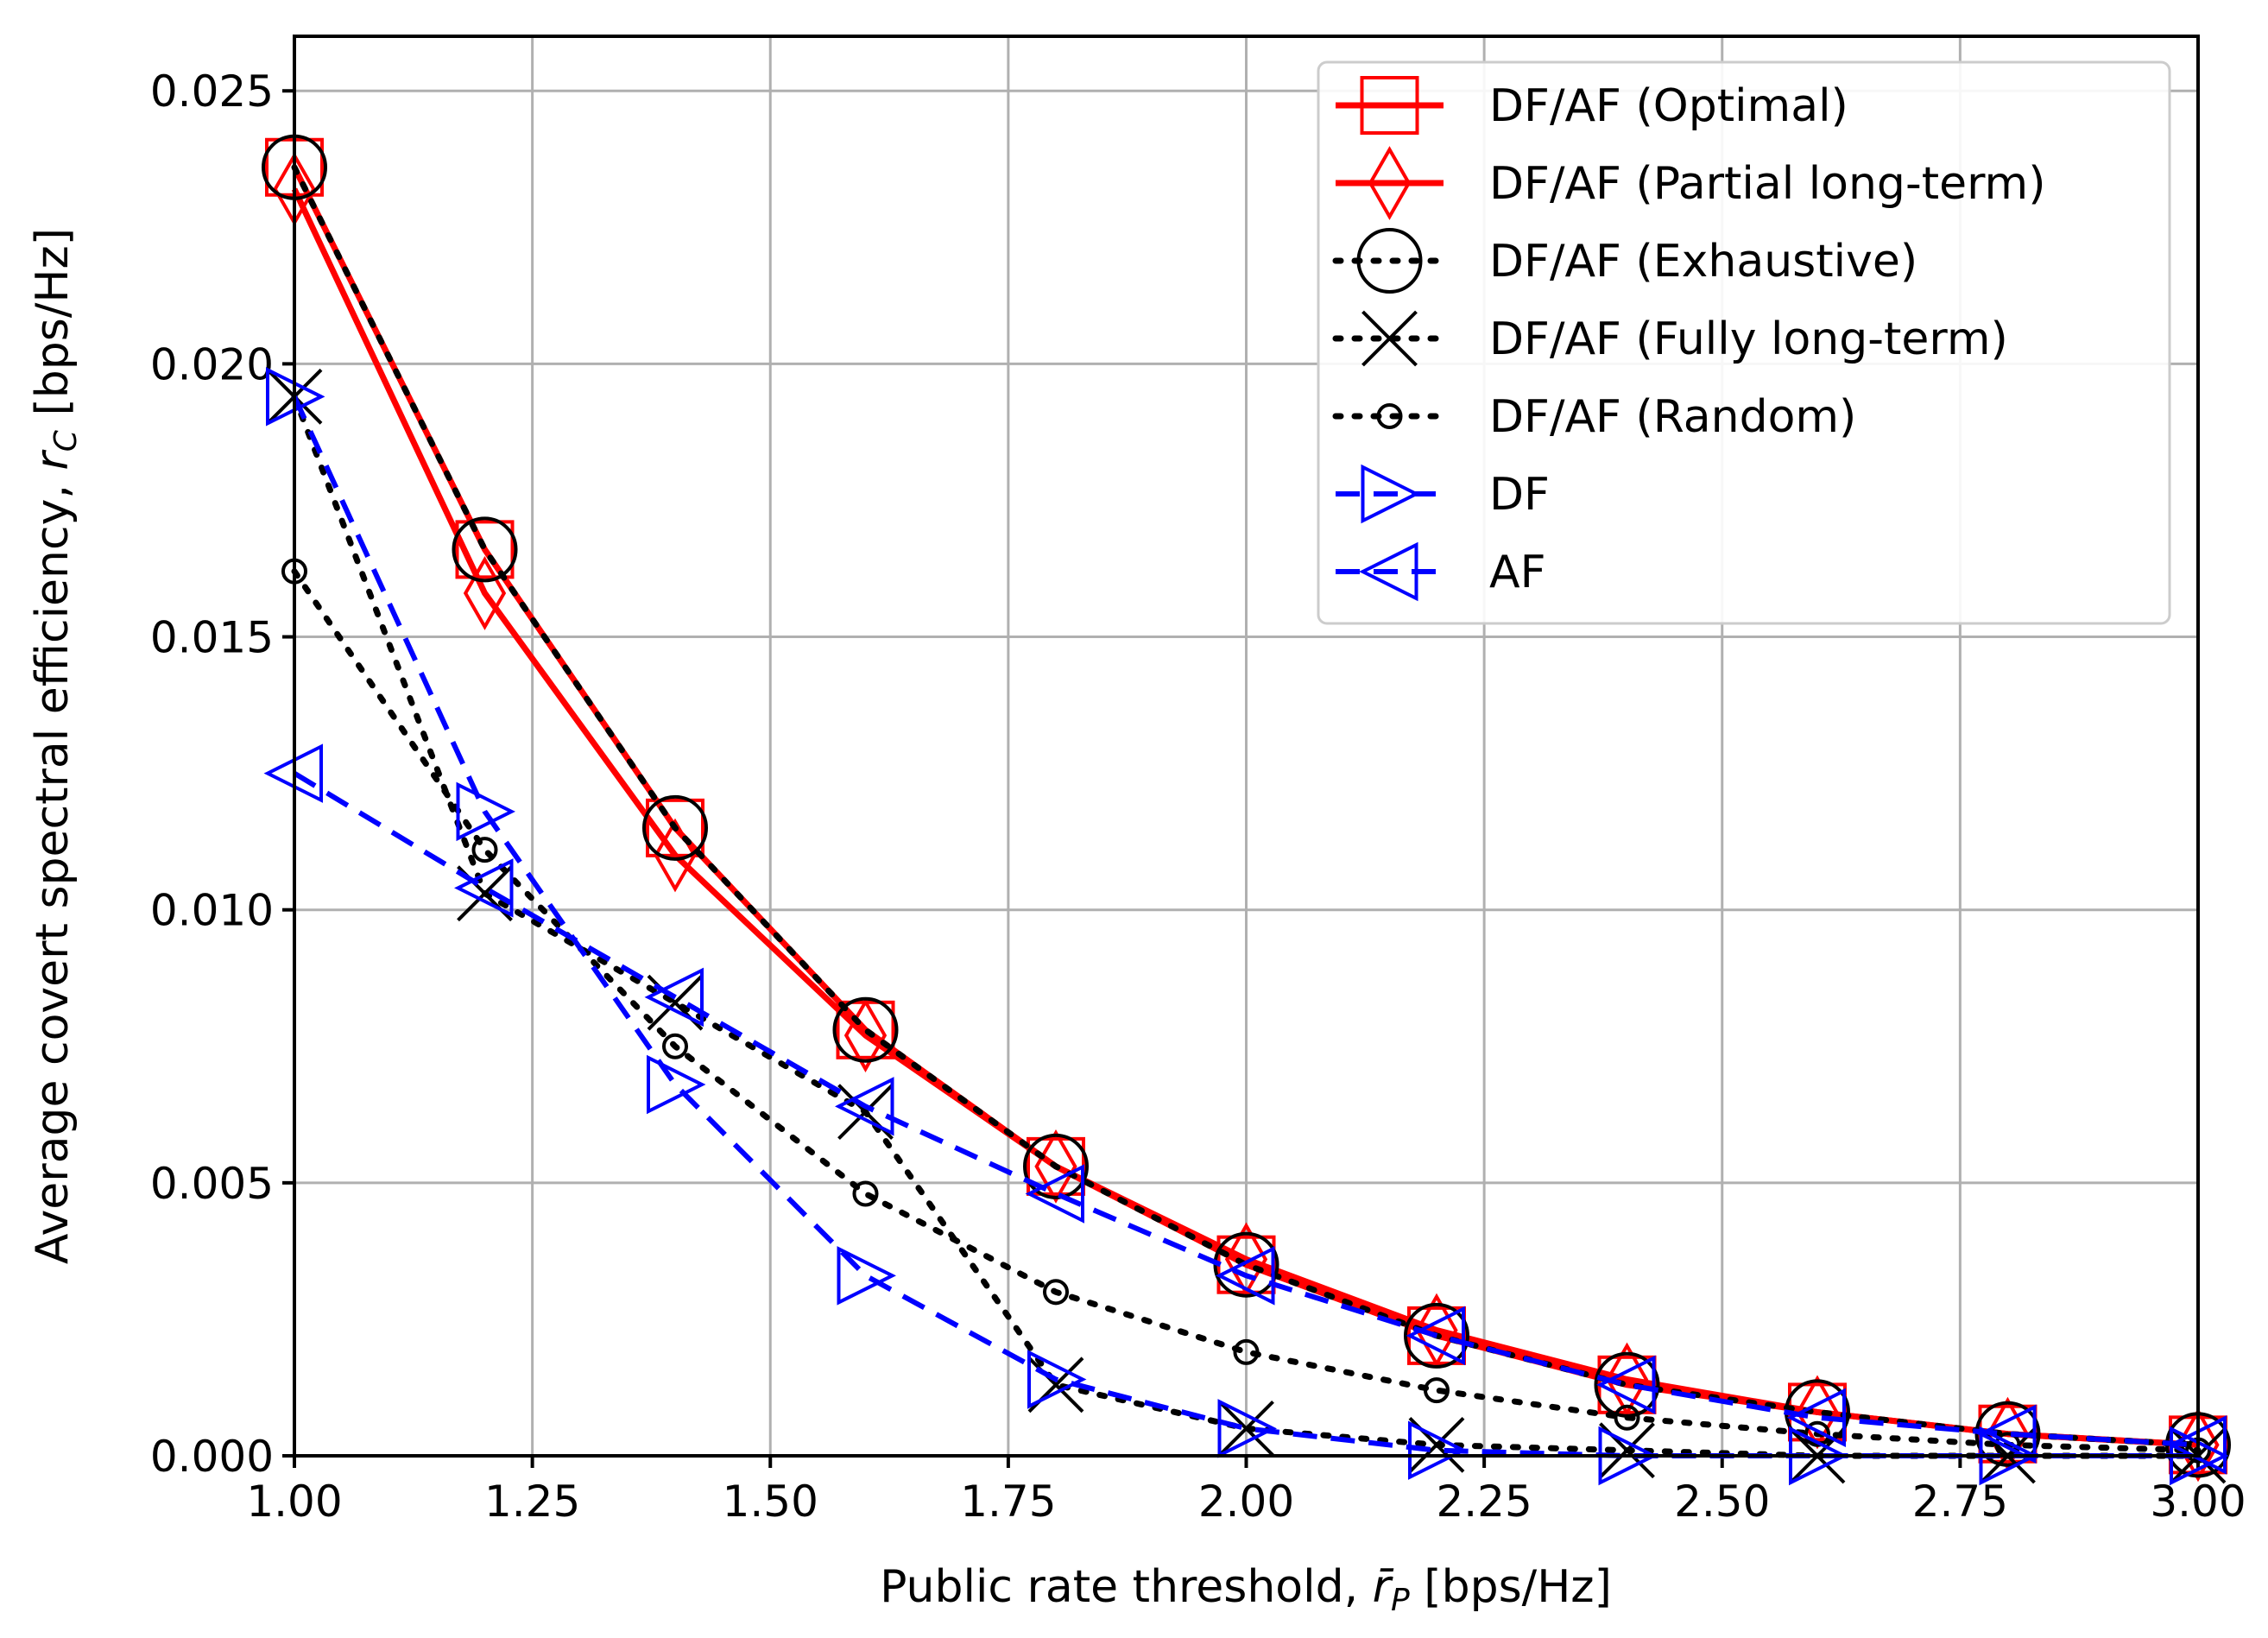  I want to click on legend-label: DF/AF (Fully long-term), so click(1749, 339).